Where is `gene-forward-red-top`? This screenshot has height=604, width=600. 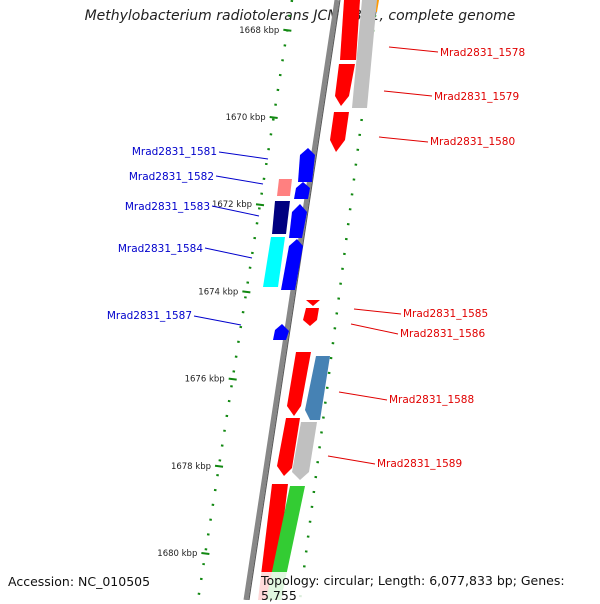 gene-forward-red-top is located at coordinates (350, 30).